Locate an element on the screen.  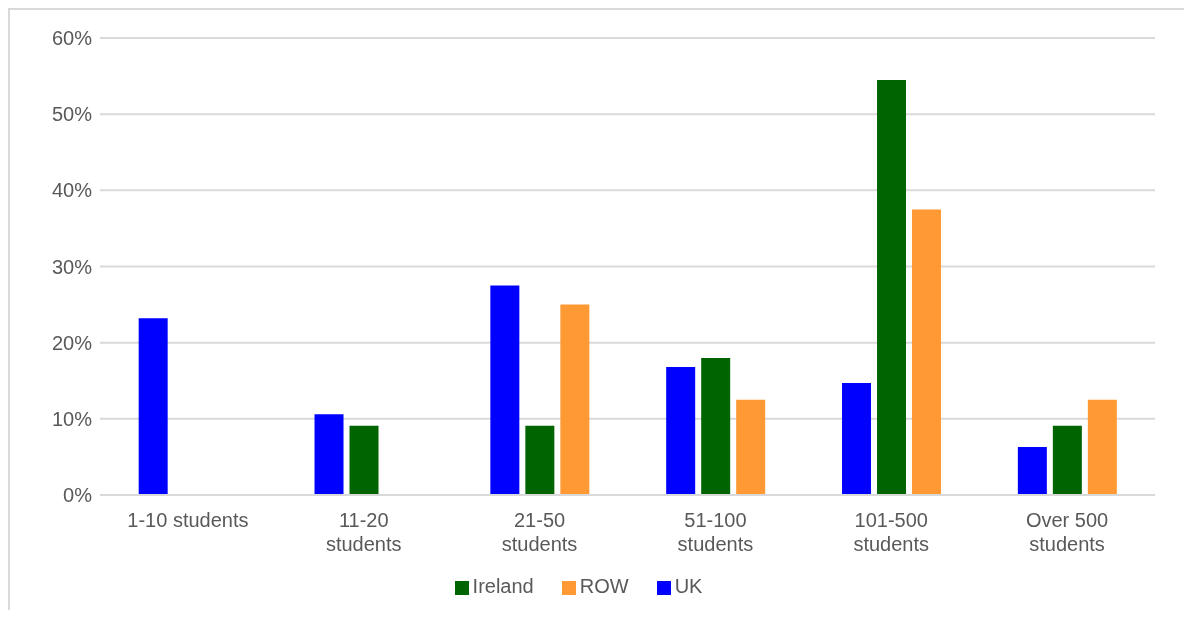
legend-label: Ireland is located at coordinates (503, 586).